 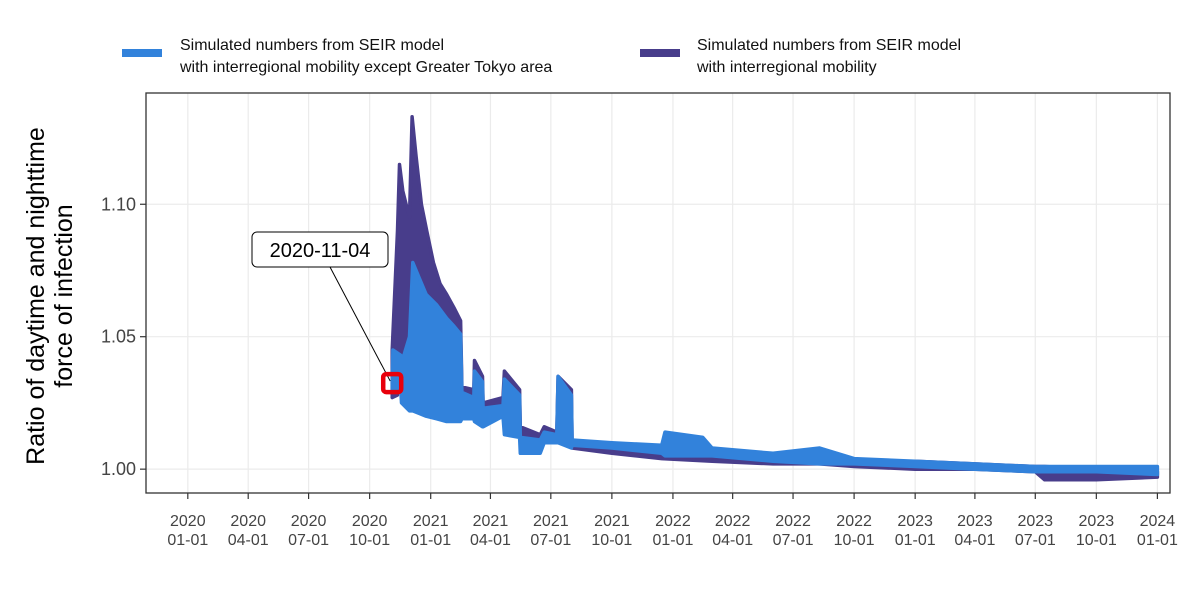 I want to click on y-axis-ticks: 1.00 1.05 1.10, so click(x=123, y=336).